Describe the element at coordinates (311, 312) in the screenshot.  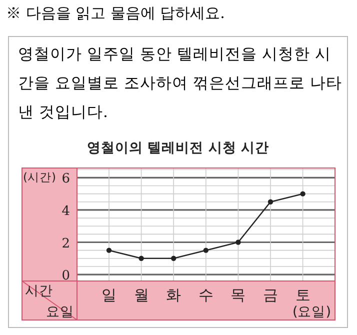
I see `x-axis-title: (요일)` at that location.